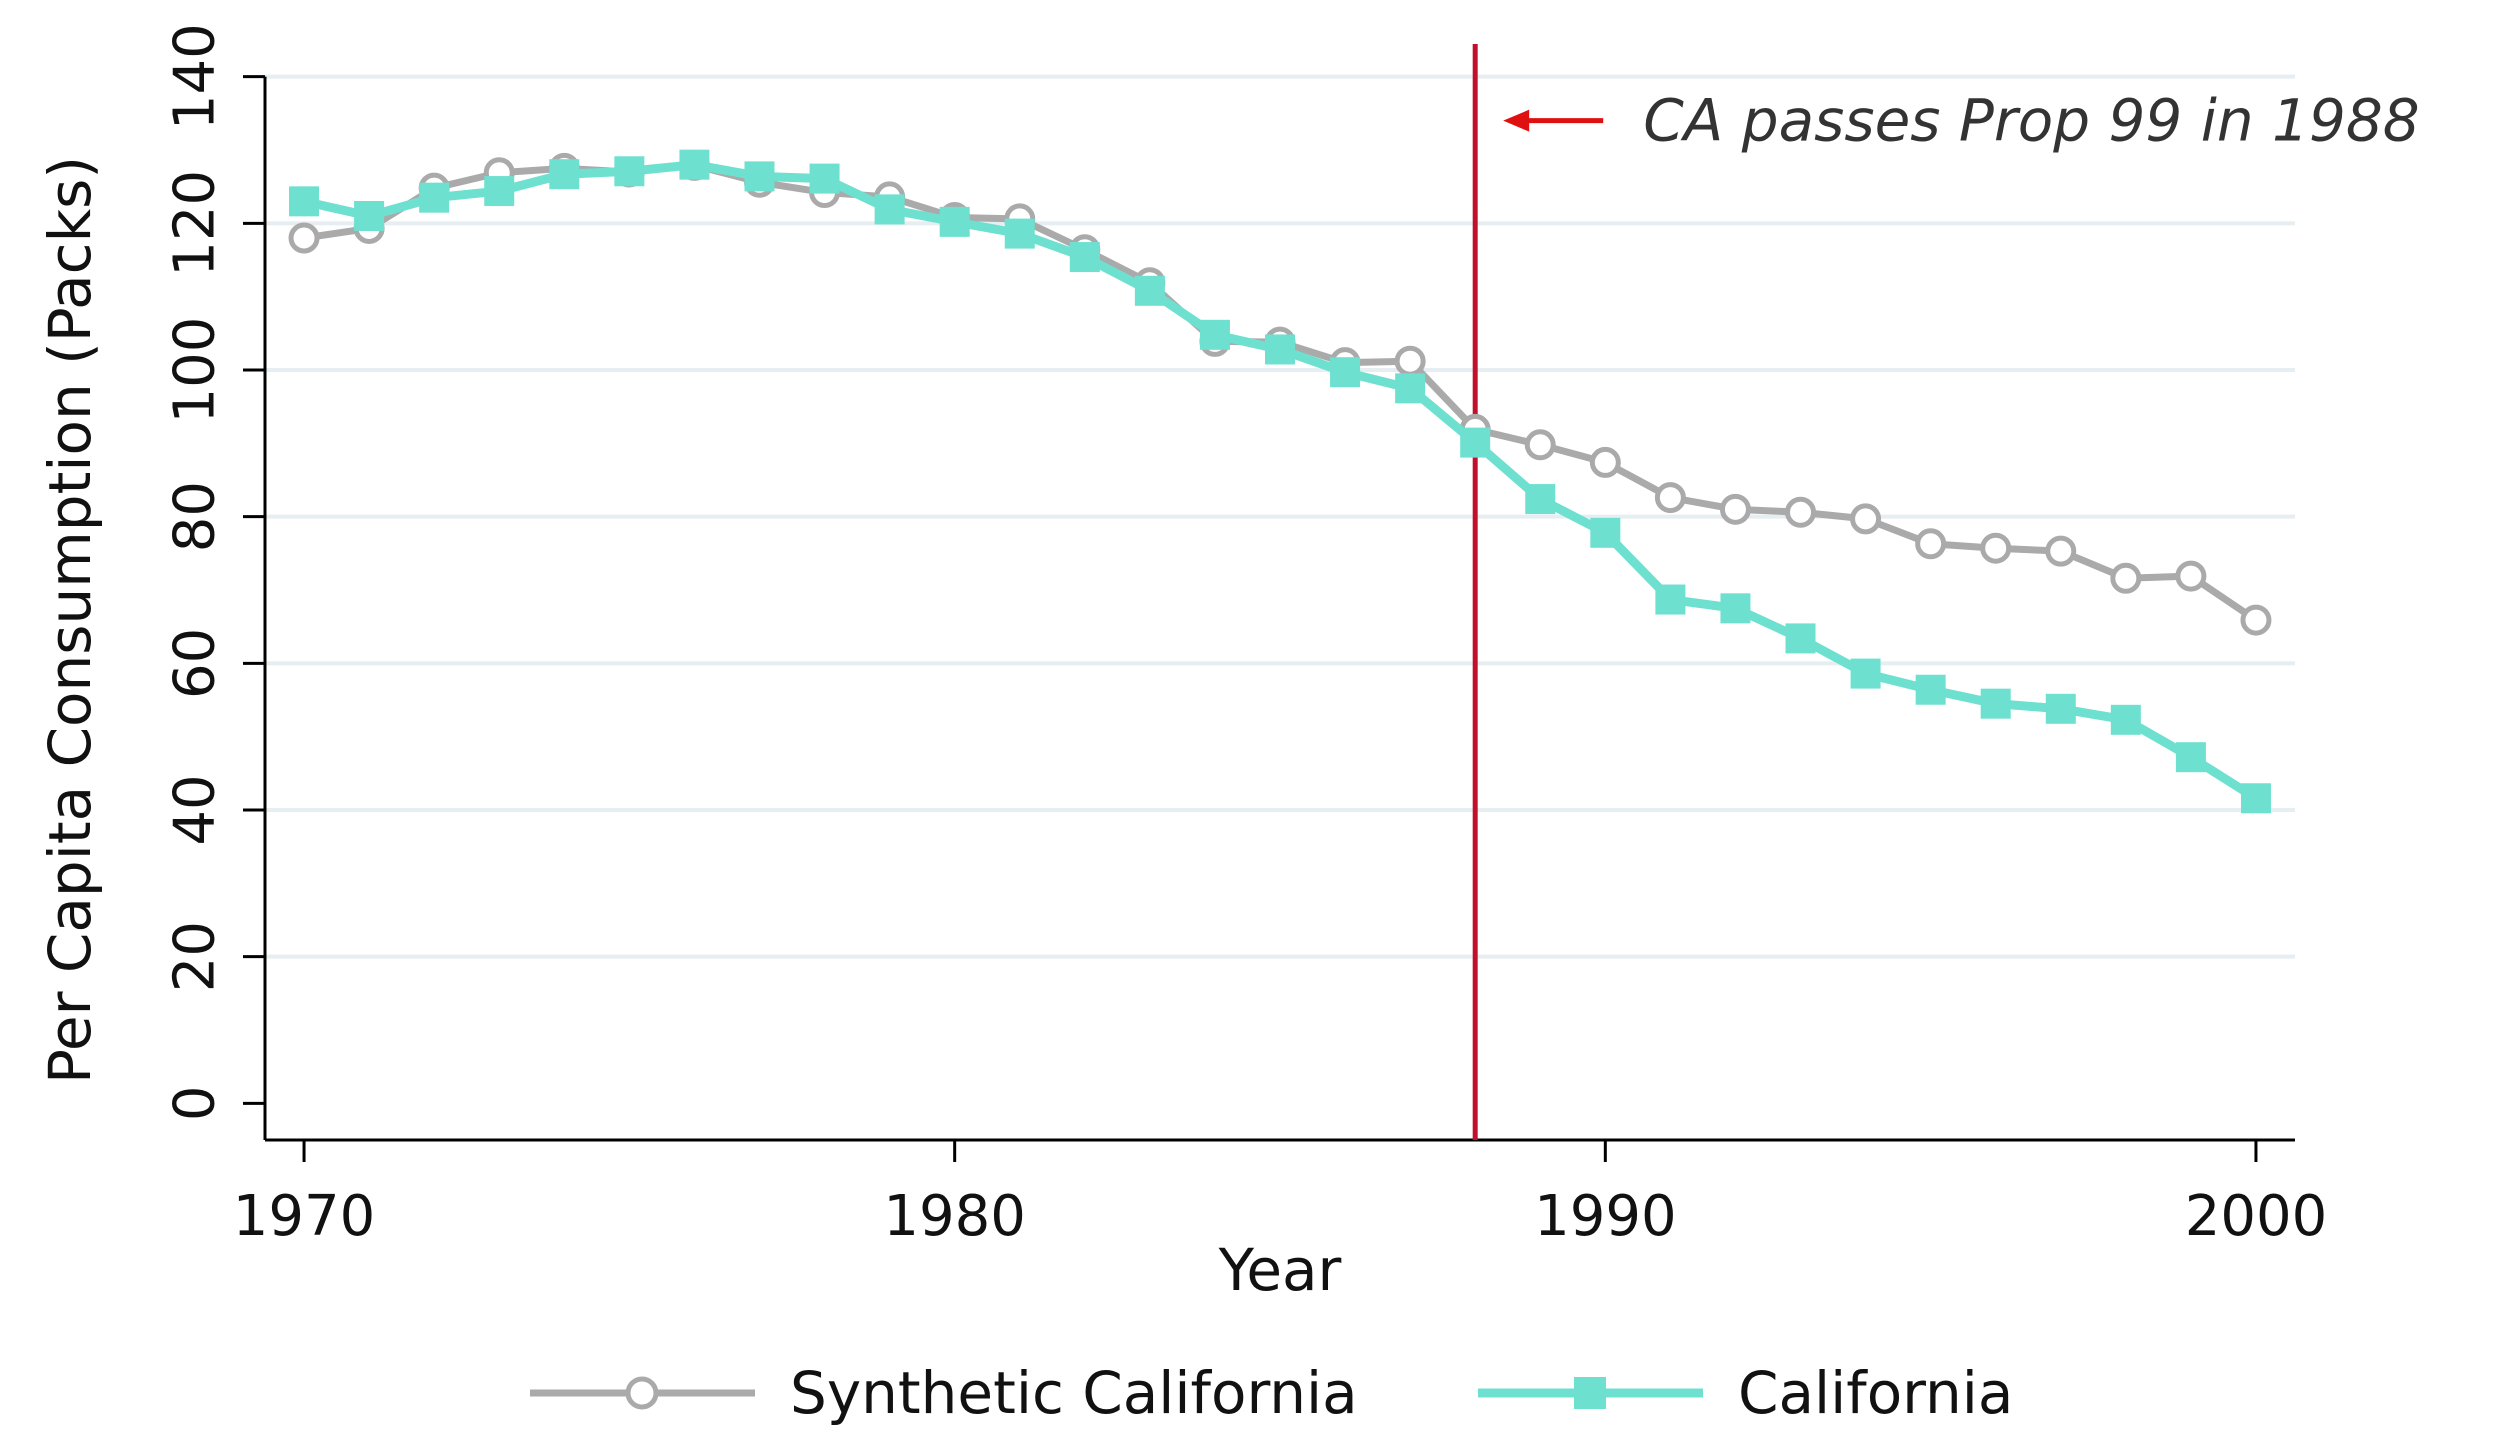  Describe the element at coordinates (954, 1216) in the screenshot. I see `x-tick-label: 1980` at that location.